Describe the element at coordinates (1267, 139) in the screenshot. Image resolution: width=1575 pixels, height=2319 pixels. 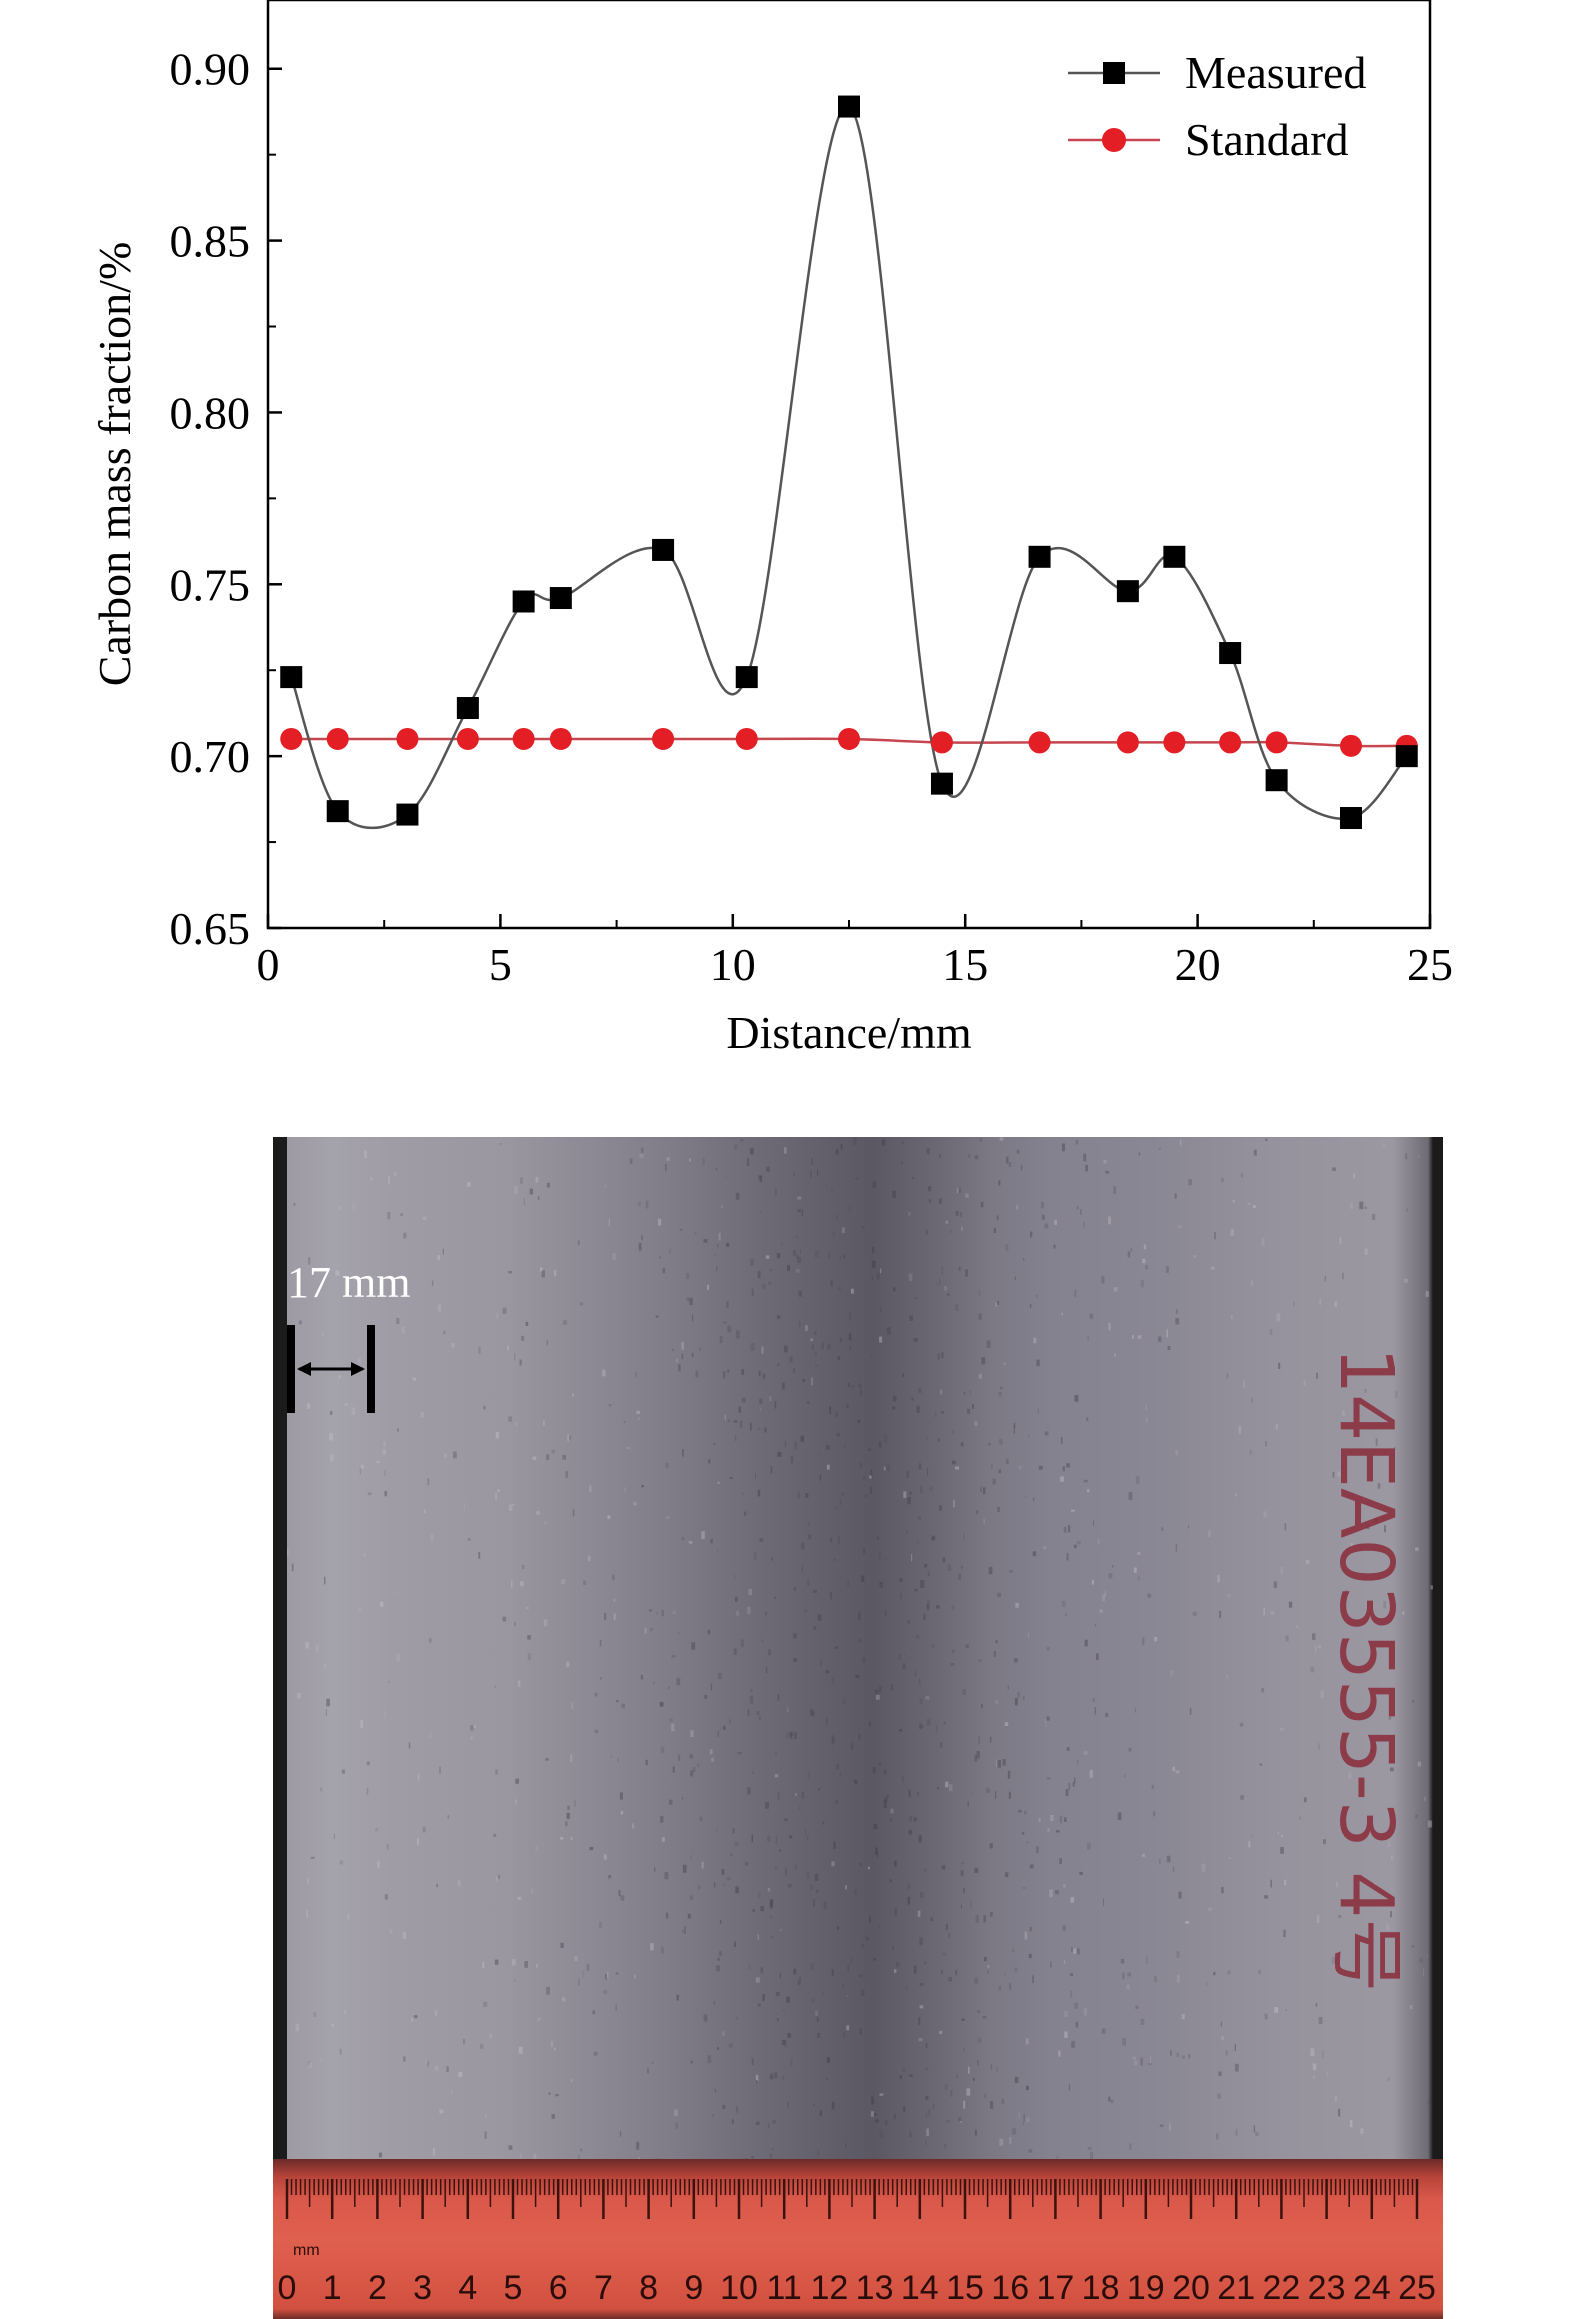
I see `legend-label-standard: Standard` at that location.